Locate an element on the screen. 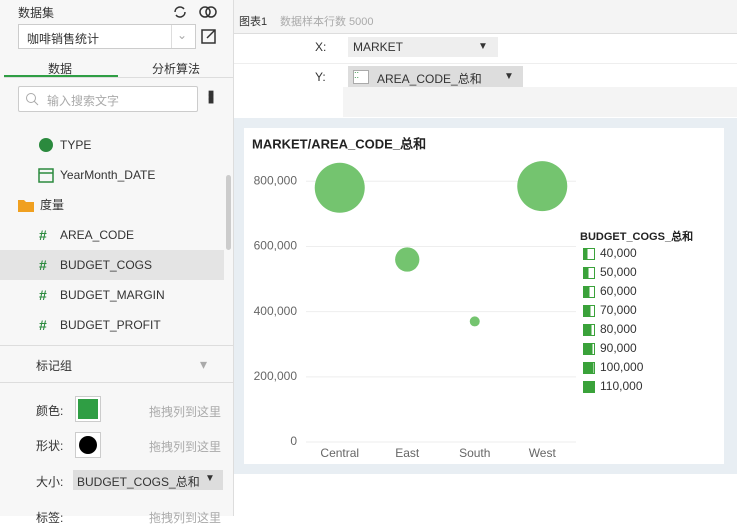 The image size is (737, 526). dataset-name: 咖啡销售统计 is located at coordinates (63, 39).